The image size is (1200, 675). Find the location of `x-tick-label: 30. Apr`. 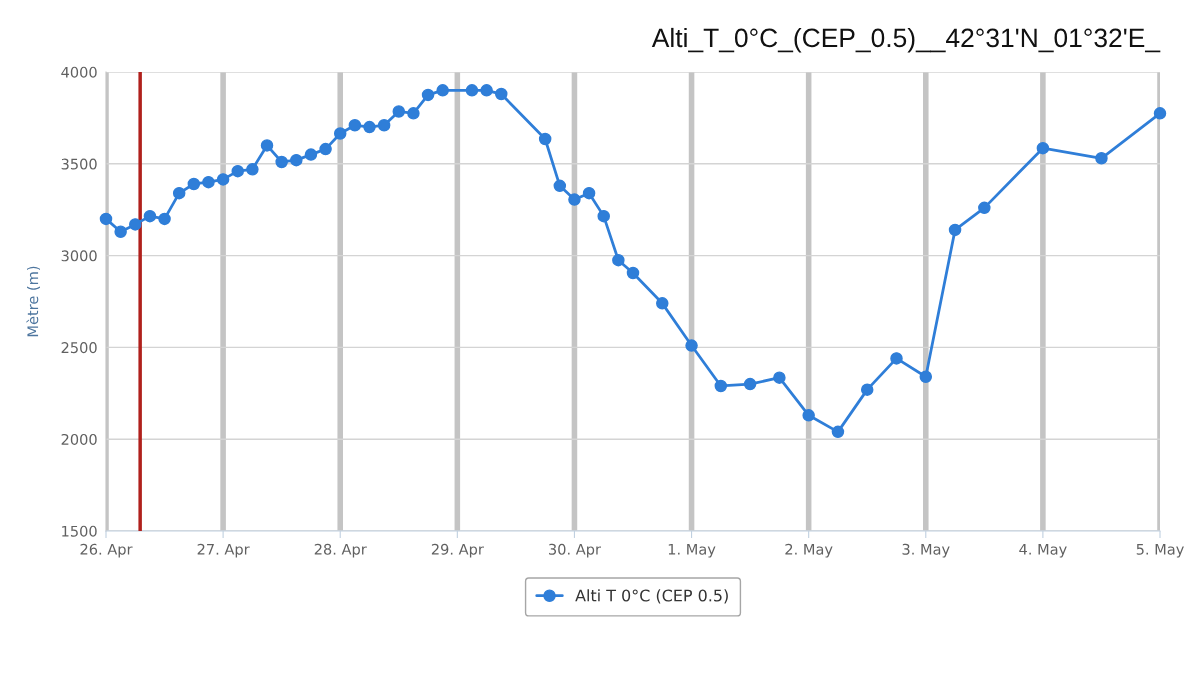

x-tick-label: 30. Apr is located at coordinates (575, 550).